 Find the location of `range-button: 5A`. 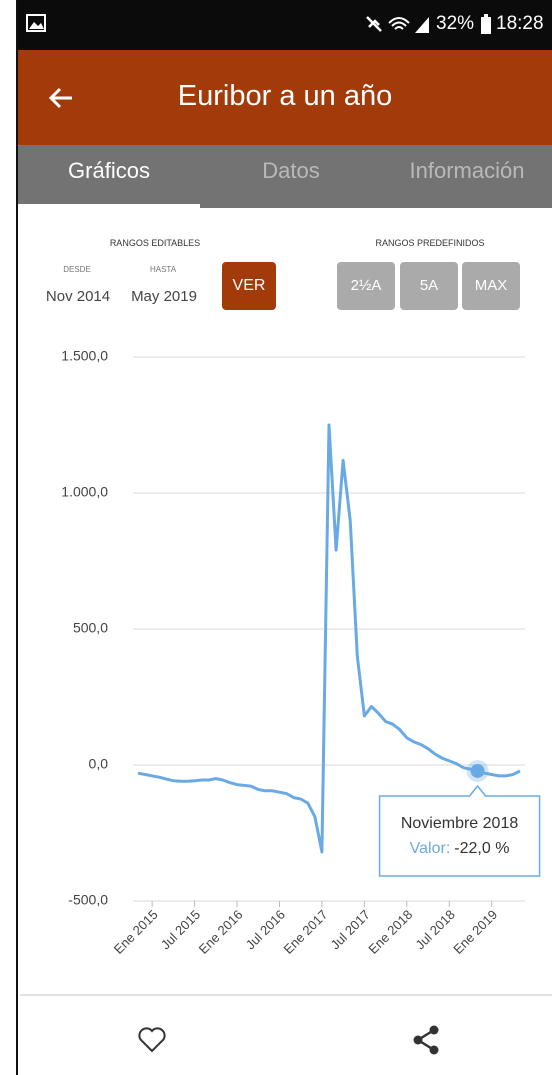

range-button: 5A is located at coordinates (429, 286).